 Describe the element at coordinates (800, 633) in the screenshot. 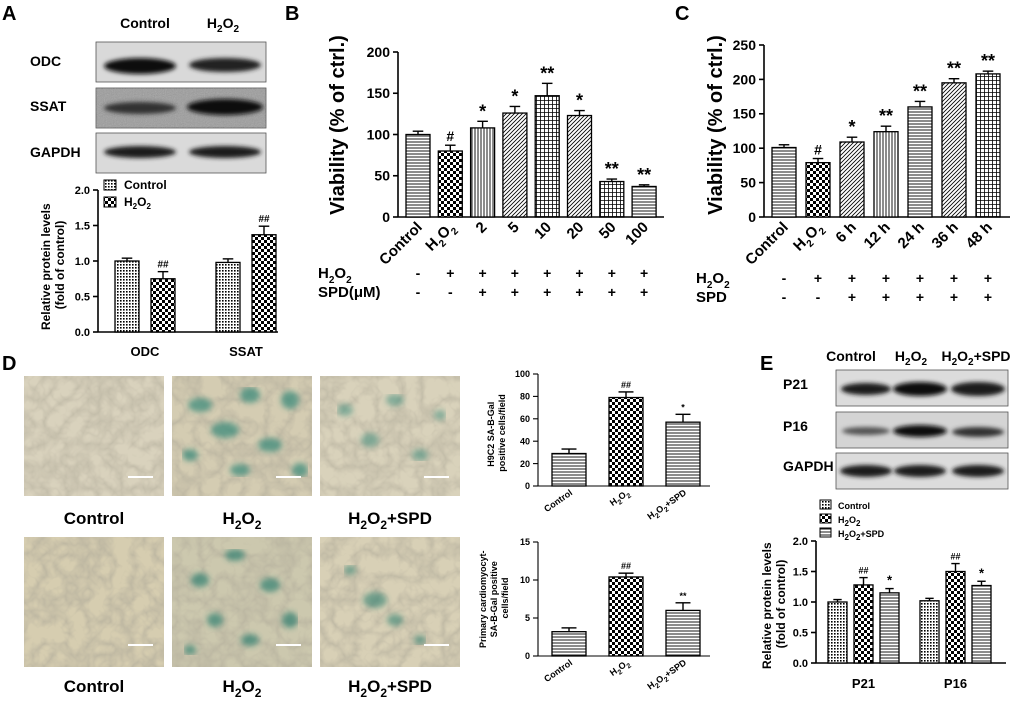

I see `chart-e-ytick-label: 0.5` at that location.